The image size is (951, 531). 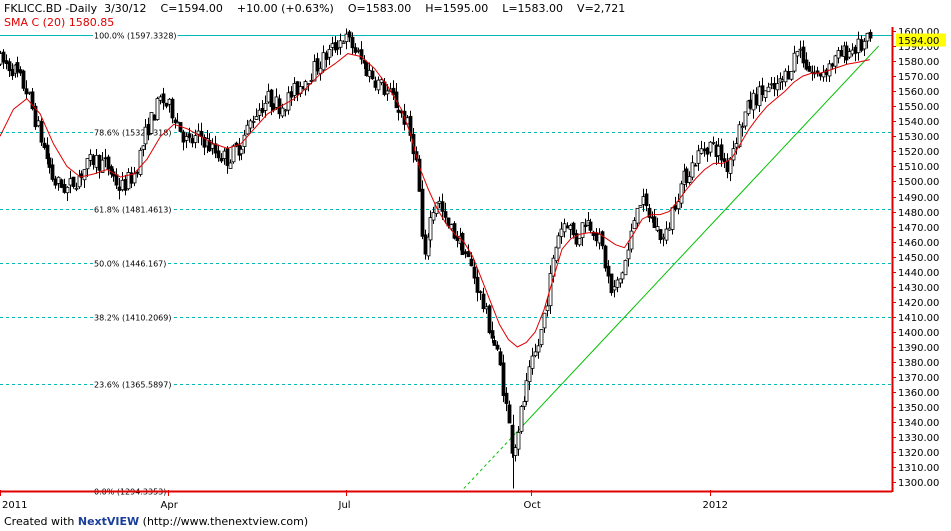 I want to click on price-tick-label: 1410.00, so click(x=918, y=318).